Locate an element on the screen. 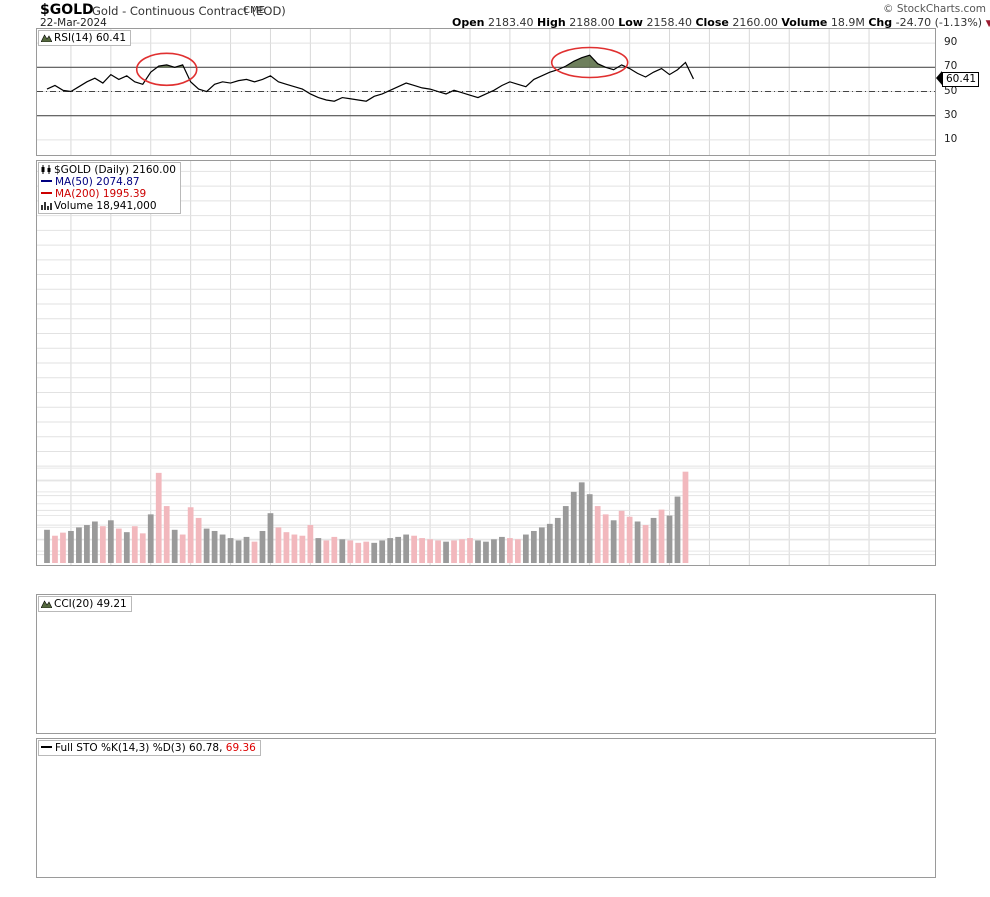 The height and width of the screenshot is (897, 990). open-value: 2183.40 is located at coordinates (511, 22).